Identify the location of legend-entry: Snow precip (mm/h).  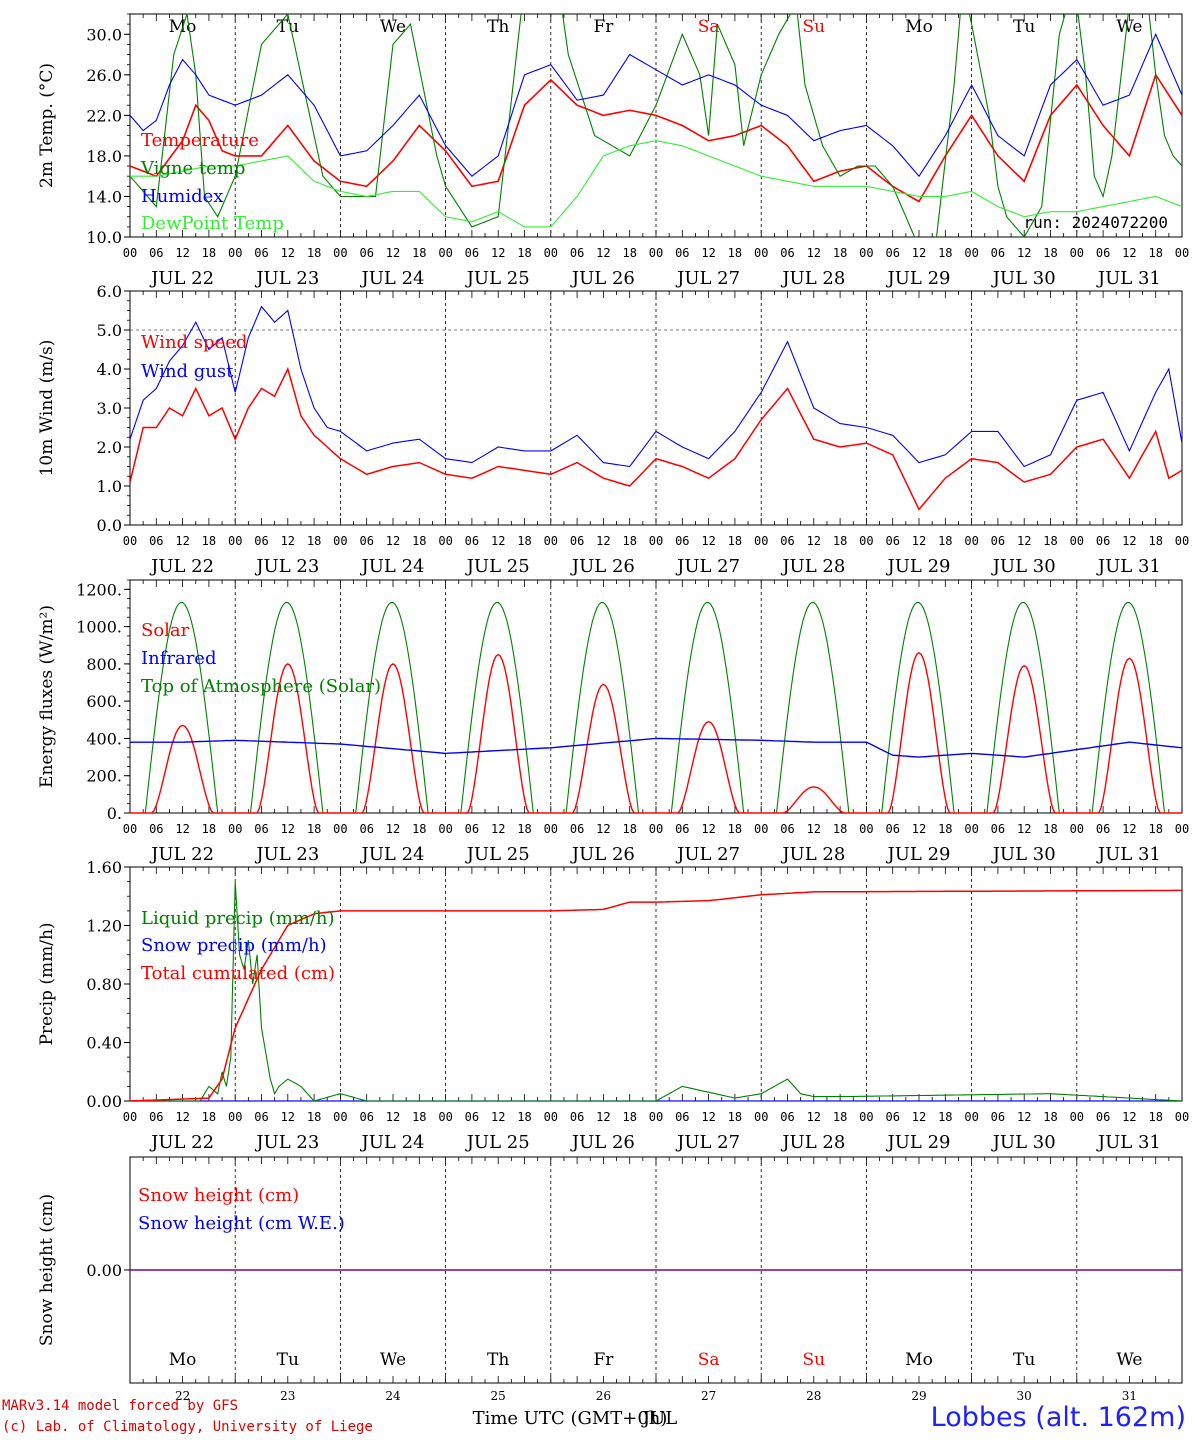
(234, 945).